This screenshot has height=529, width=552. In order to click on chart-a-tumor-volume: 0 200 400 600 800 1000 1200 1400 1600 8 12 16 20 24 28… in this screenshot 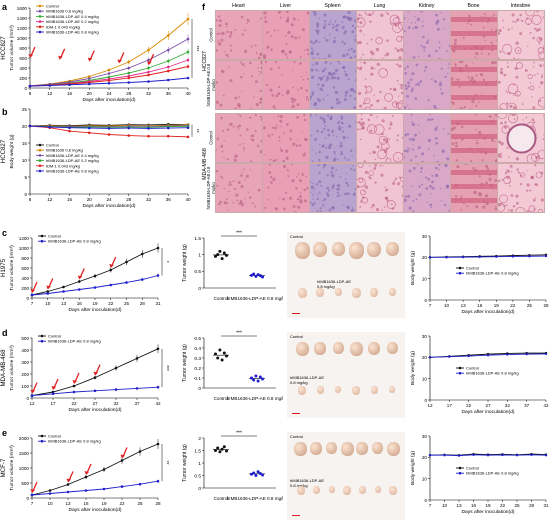, I will do `click(99, 54)`.